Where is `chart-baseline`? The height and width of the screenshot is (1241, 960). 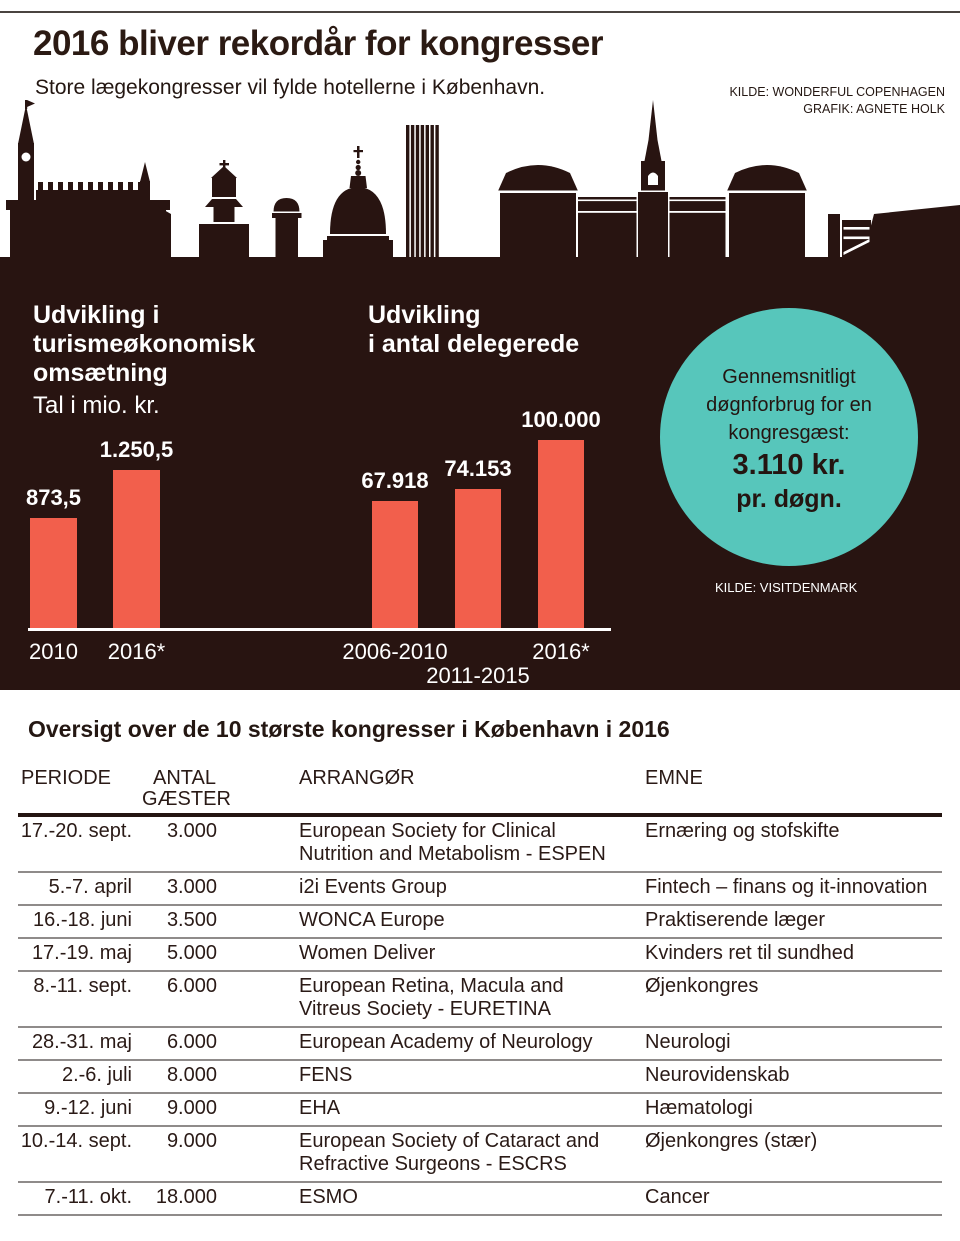 chart-baseline is located at coordinates (319, 629).